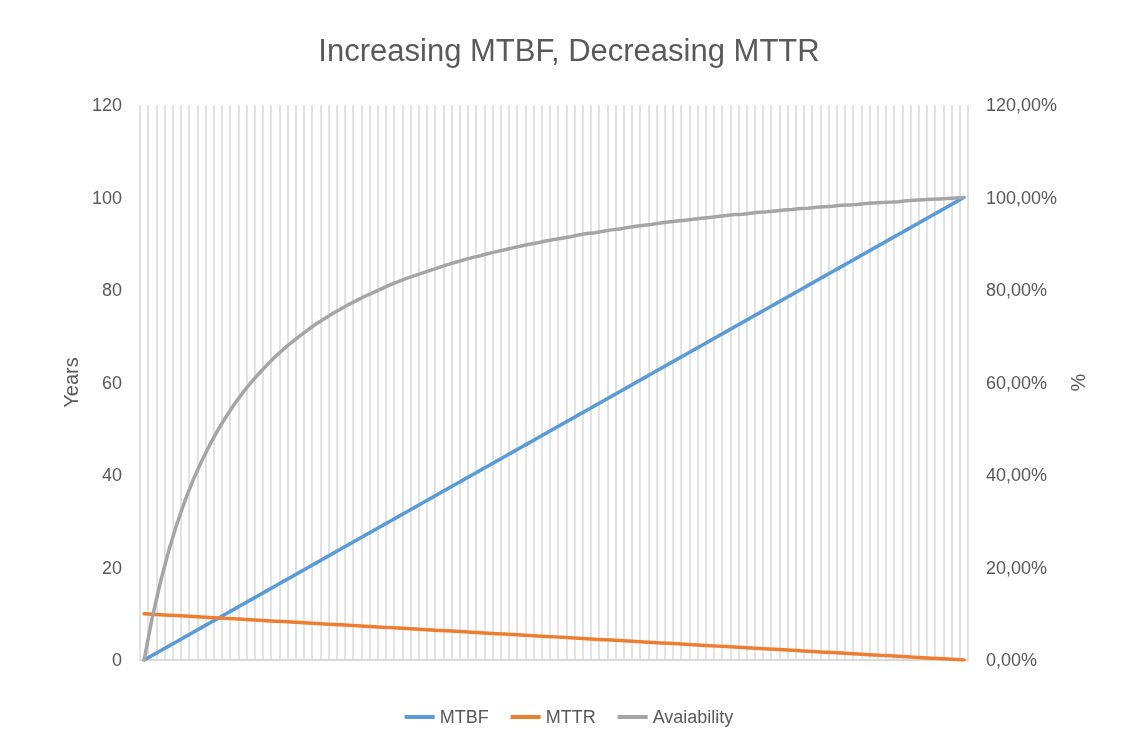 This screenshot has height=745, width=1138. Describe the element at coordinates (569, 50) in the screenshot. I see `chart-title: Increasing MTBF, Decreasing MTTR` at that location.